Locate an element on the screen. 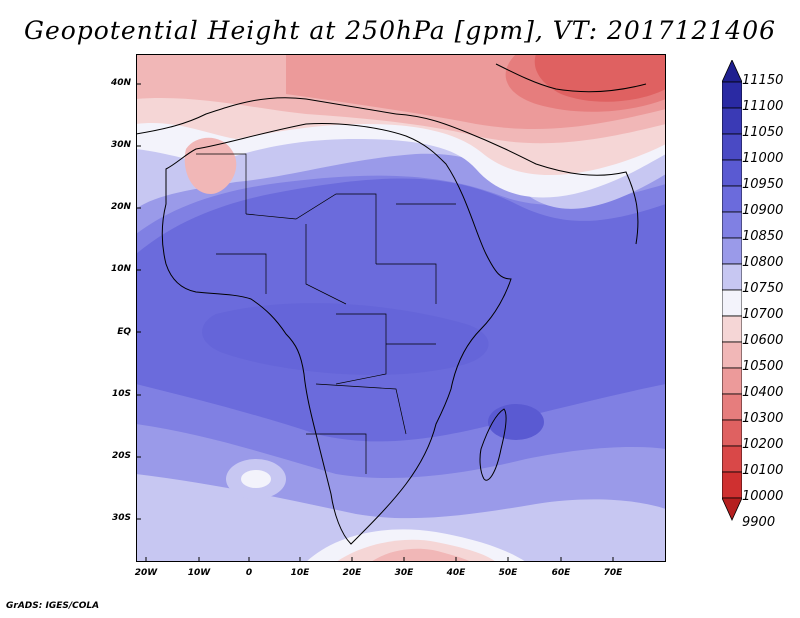 The width and height of the screenshot is (800, 618). colorbar-top-arrow is located at coordinates (732, 71).